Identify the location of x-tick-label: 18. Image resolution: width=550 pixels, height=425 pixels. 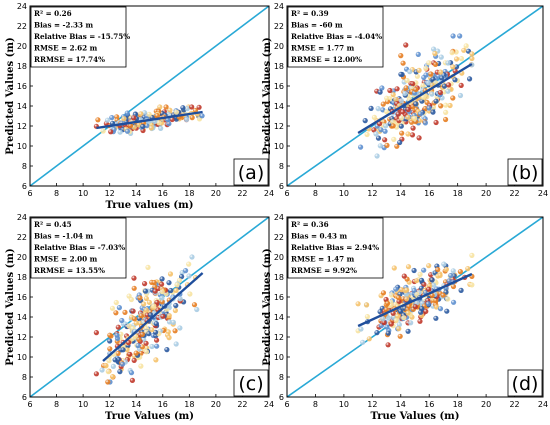
(189, 193).